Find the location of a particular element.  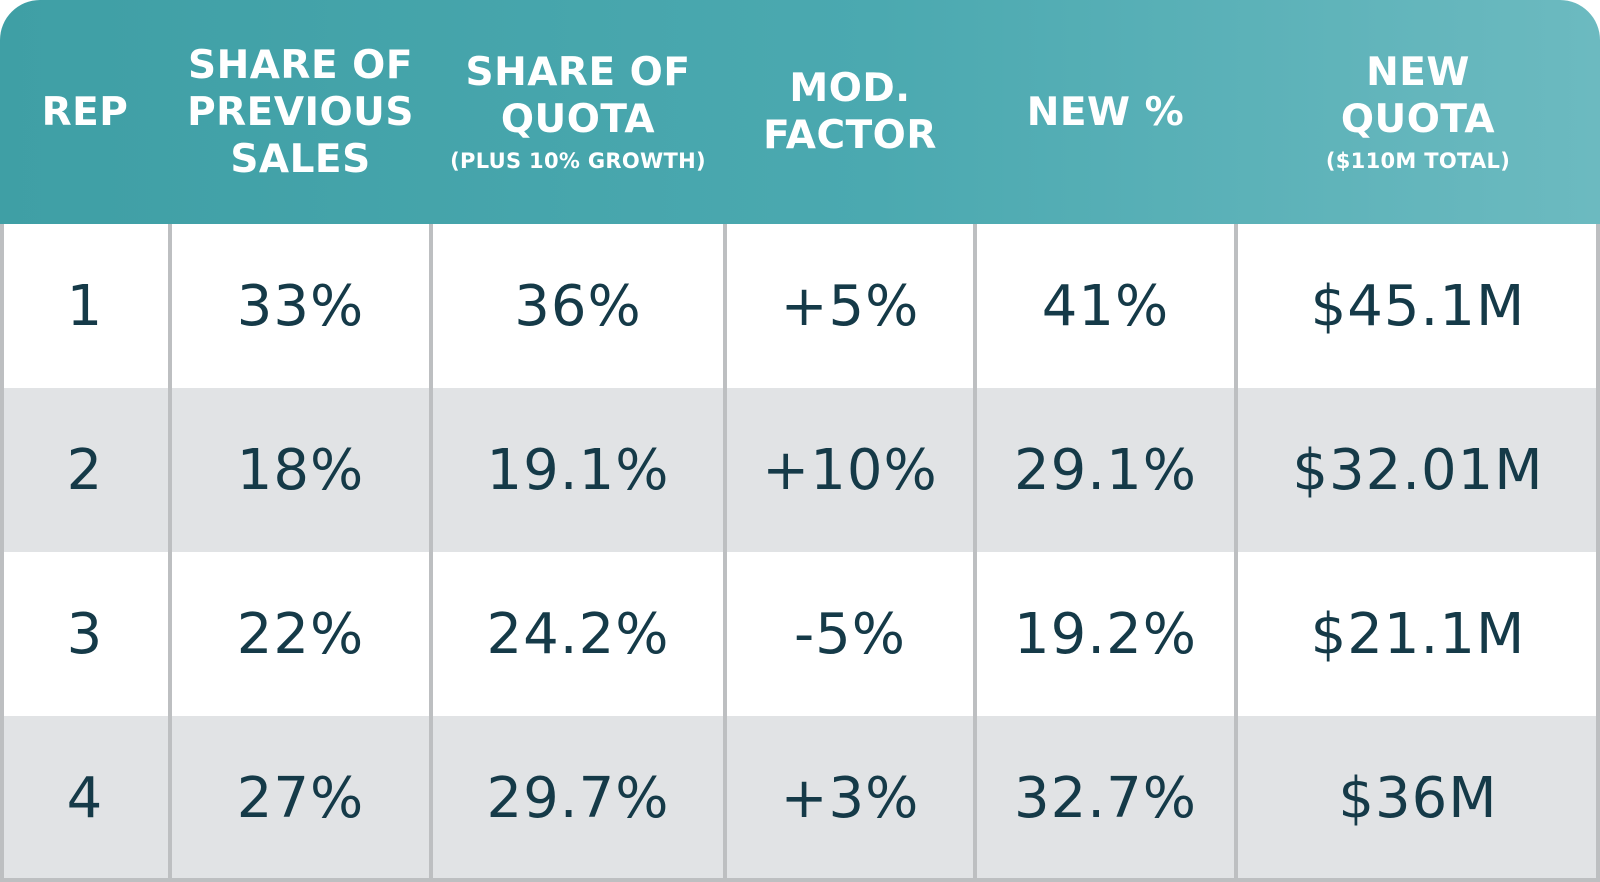

cell-share-previous-sales: 22% is located at coordinates (300, 634).